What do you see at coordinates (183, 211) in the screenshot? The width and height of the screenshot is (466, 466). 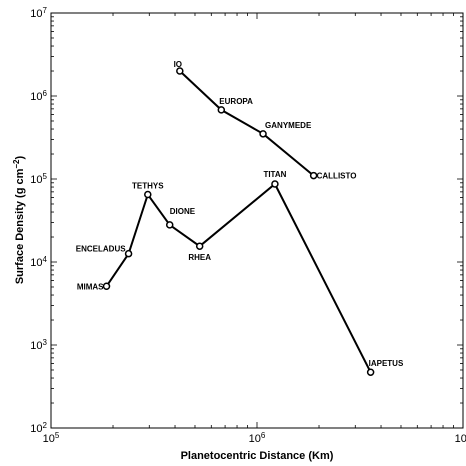 I see `point-label-dione: DIONE` at bounding box center [183, 211].